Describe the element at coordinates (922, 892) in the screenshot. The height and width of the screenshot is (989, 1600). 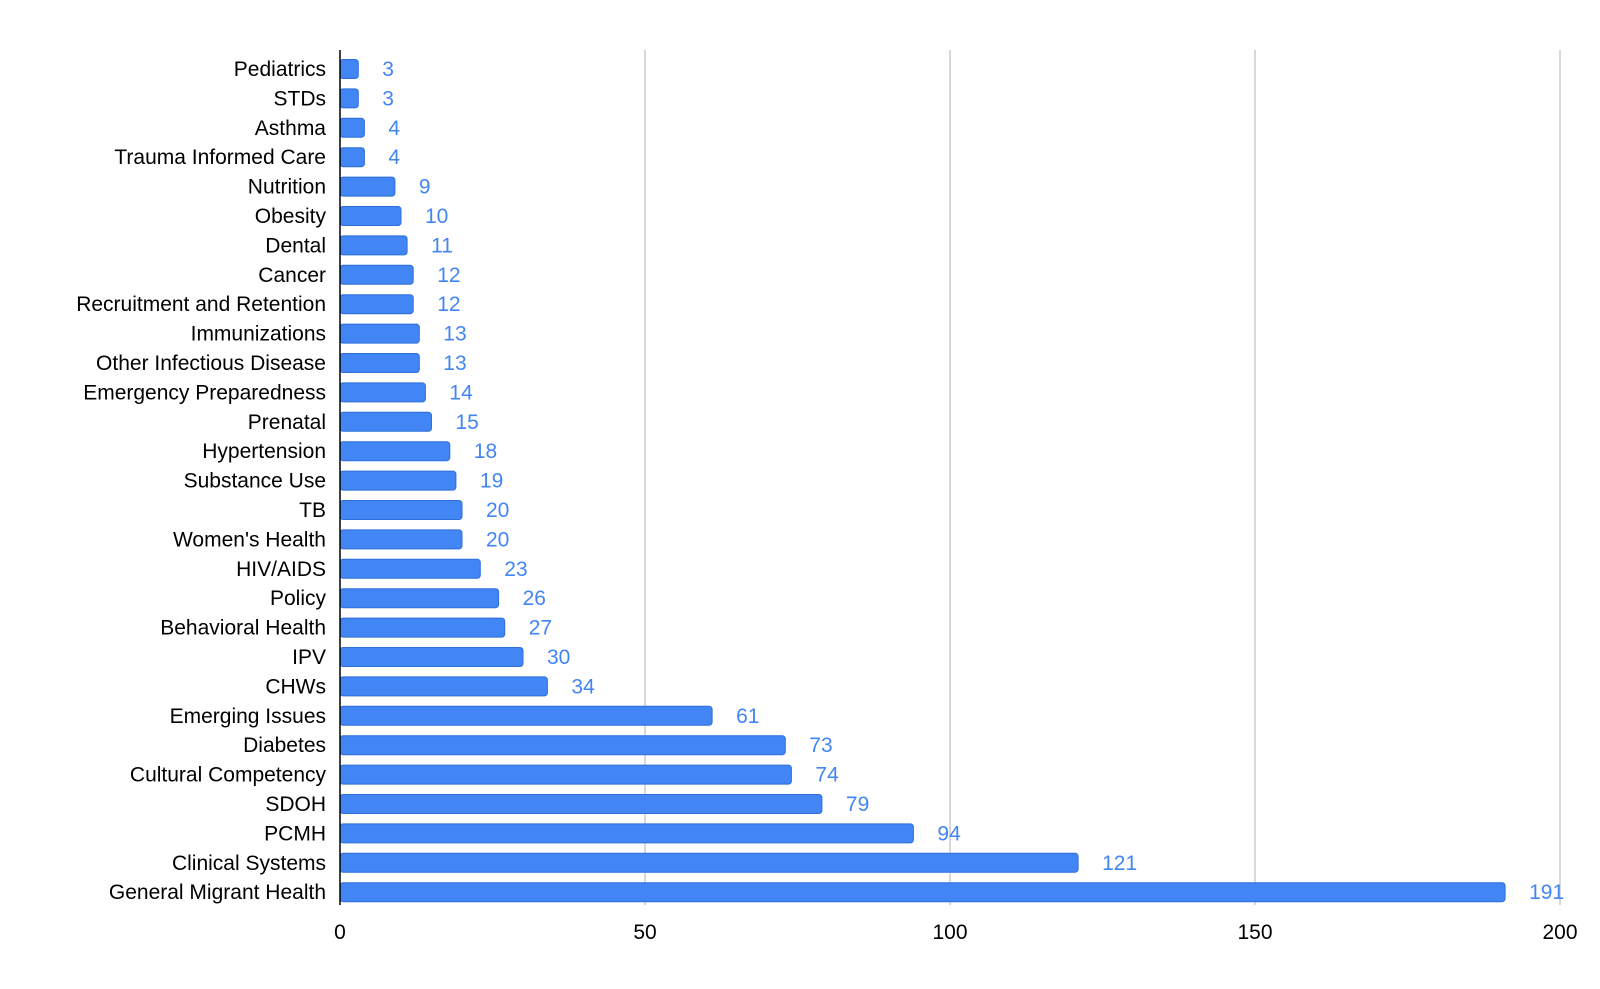
I see `bar-general-migrant-health` at that location.